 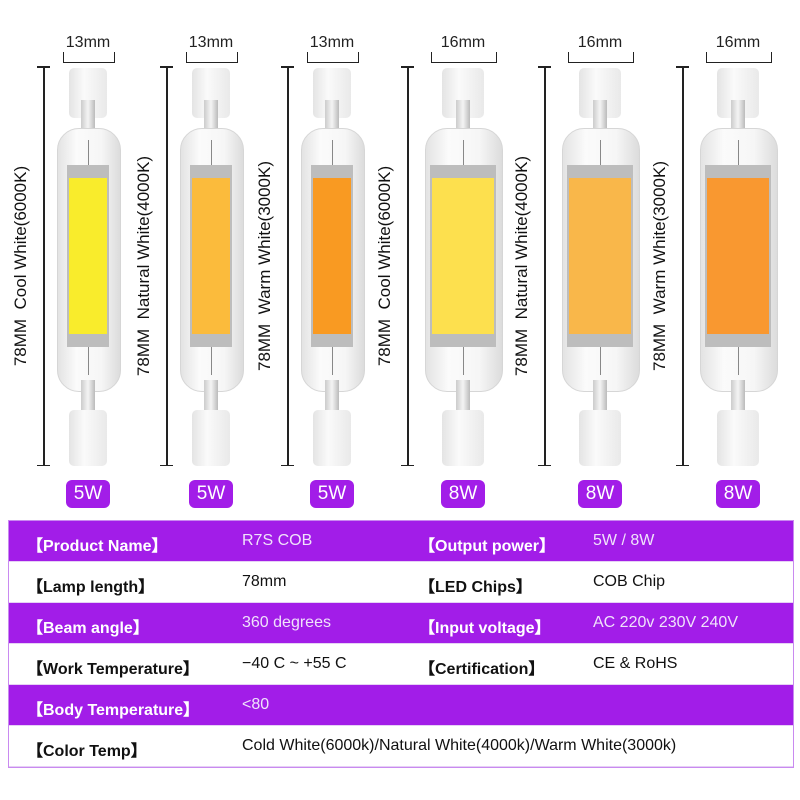 What do you see at coordinates (264, 581) in the screenshot?
I see `spec-value: 78mm` at bounding box center [264, 581].